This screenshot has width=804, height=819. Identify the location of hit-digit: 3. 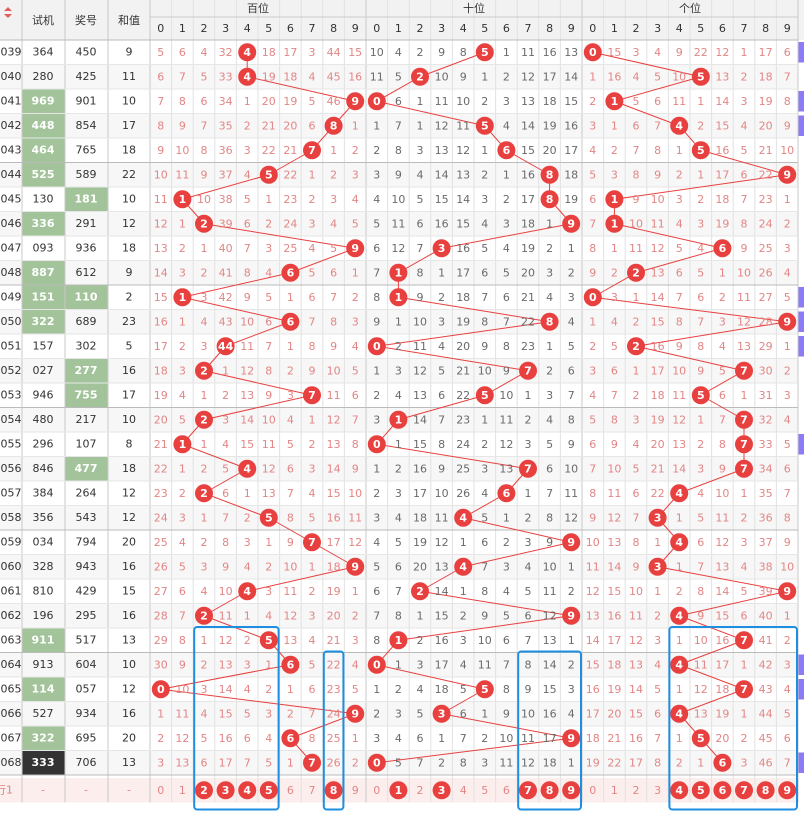
(658, 517).